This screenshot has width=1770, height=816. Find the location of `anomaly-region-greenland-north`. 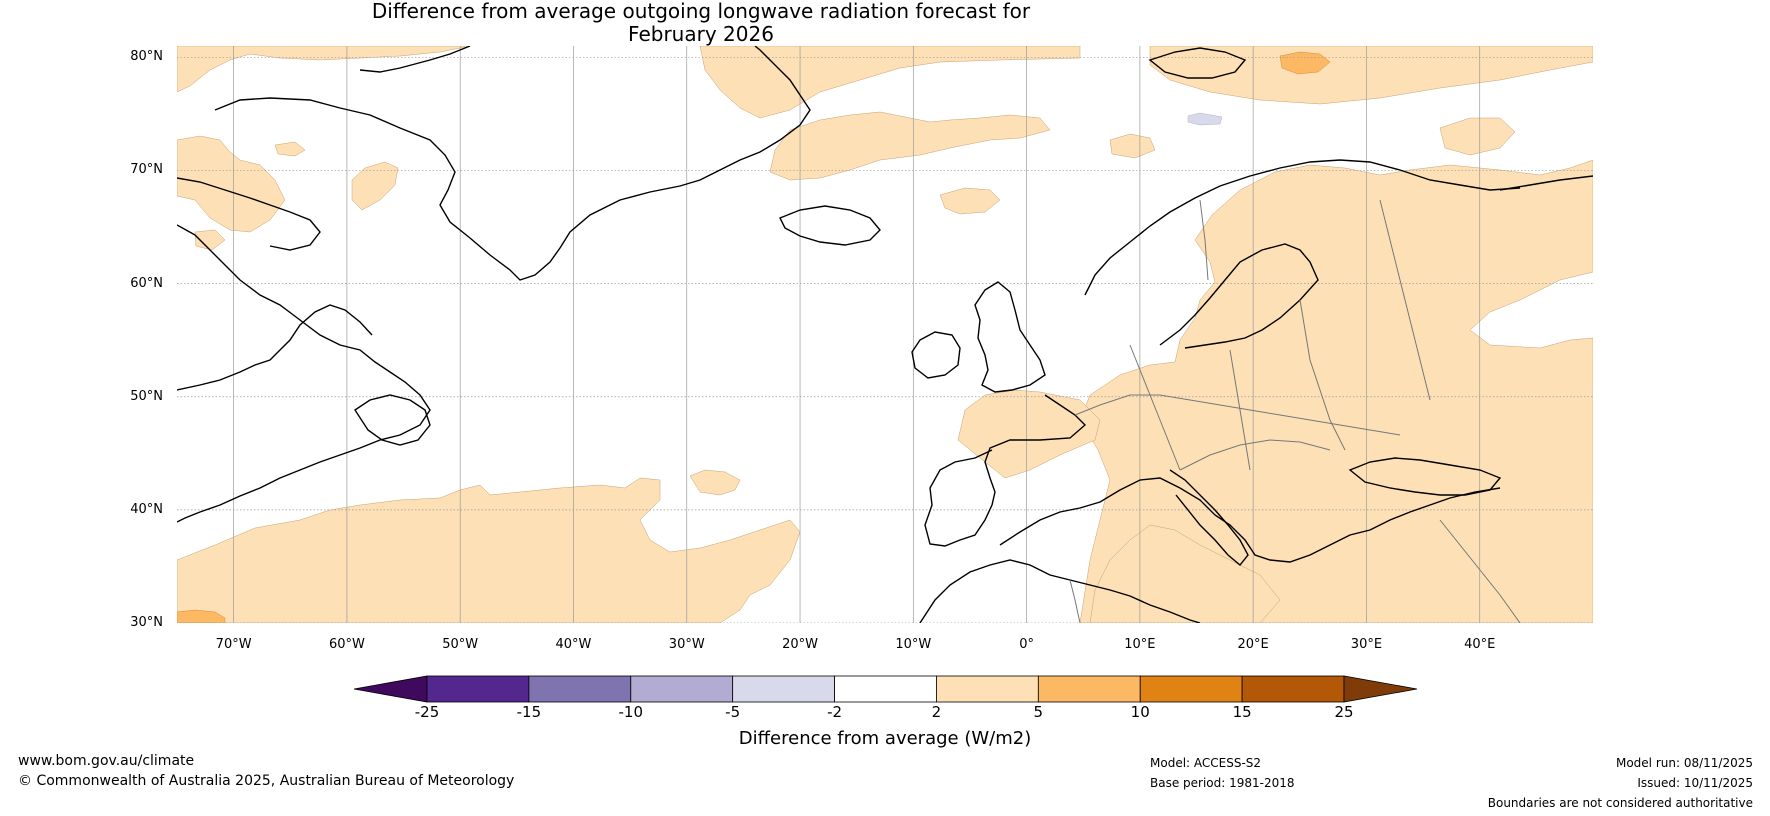

anomaly-region-greenland-north is located at coordinates (890, 82).